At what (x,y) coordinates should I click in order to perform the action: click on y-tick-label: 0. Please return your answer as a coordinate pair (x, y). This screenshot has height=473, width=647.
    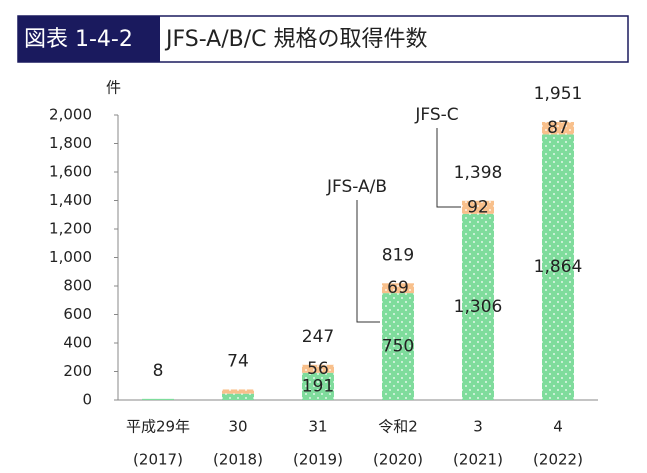
    Looking at the image, I should click on (87, 400).